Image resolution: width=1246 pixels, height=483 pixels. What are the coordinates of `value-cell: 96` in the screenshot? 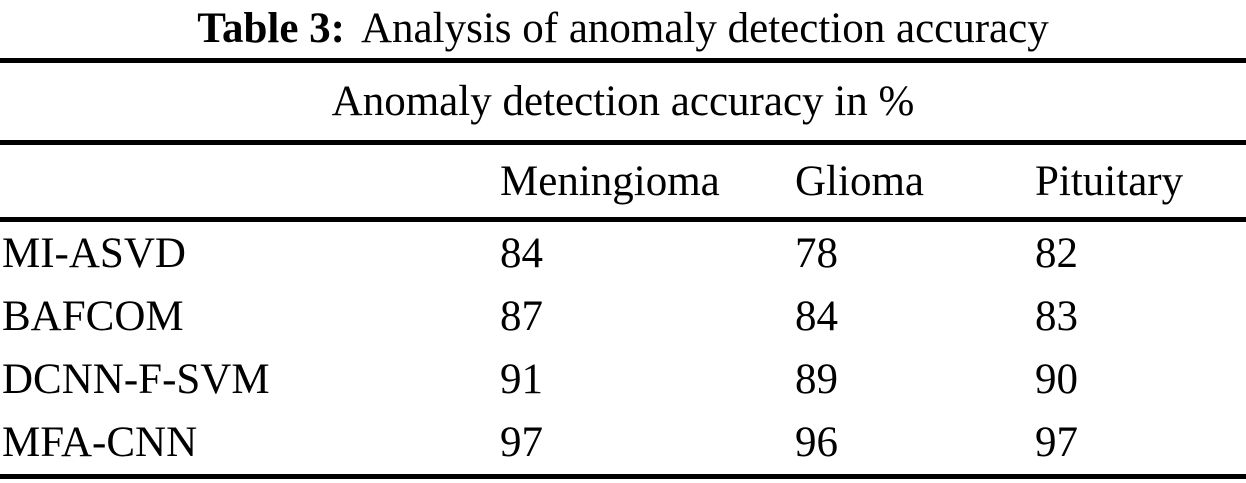 It's located at (816, 442).